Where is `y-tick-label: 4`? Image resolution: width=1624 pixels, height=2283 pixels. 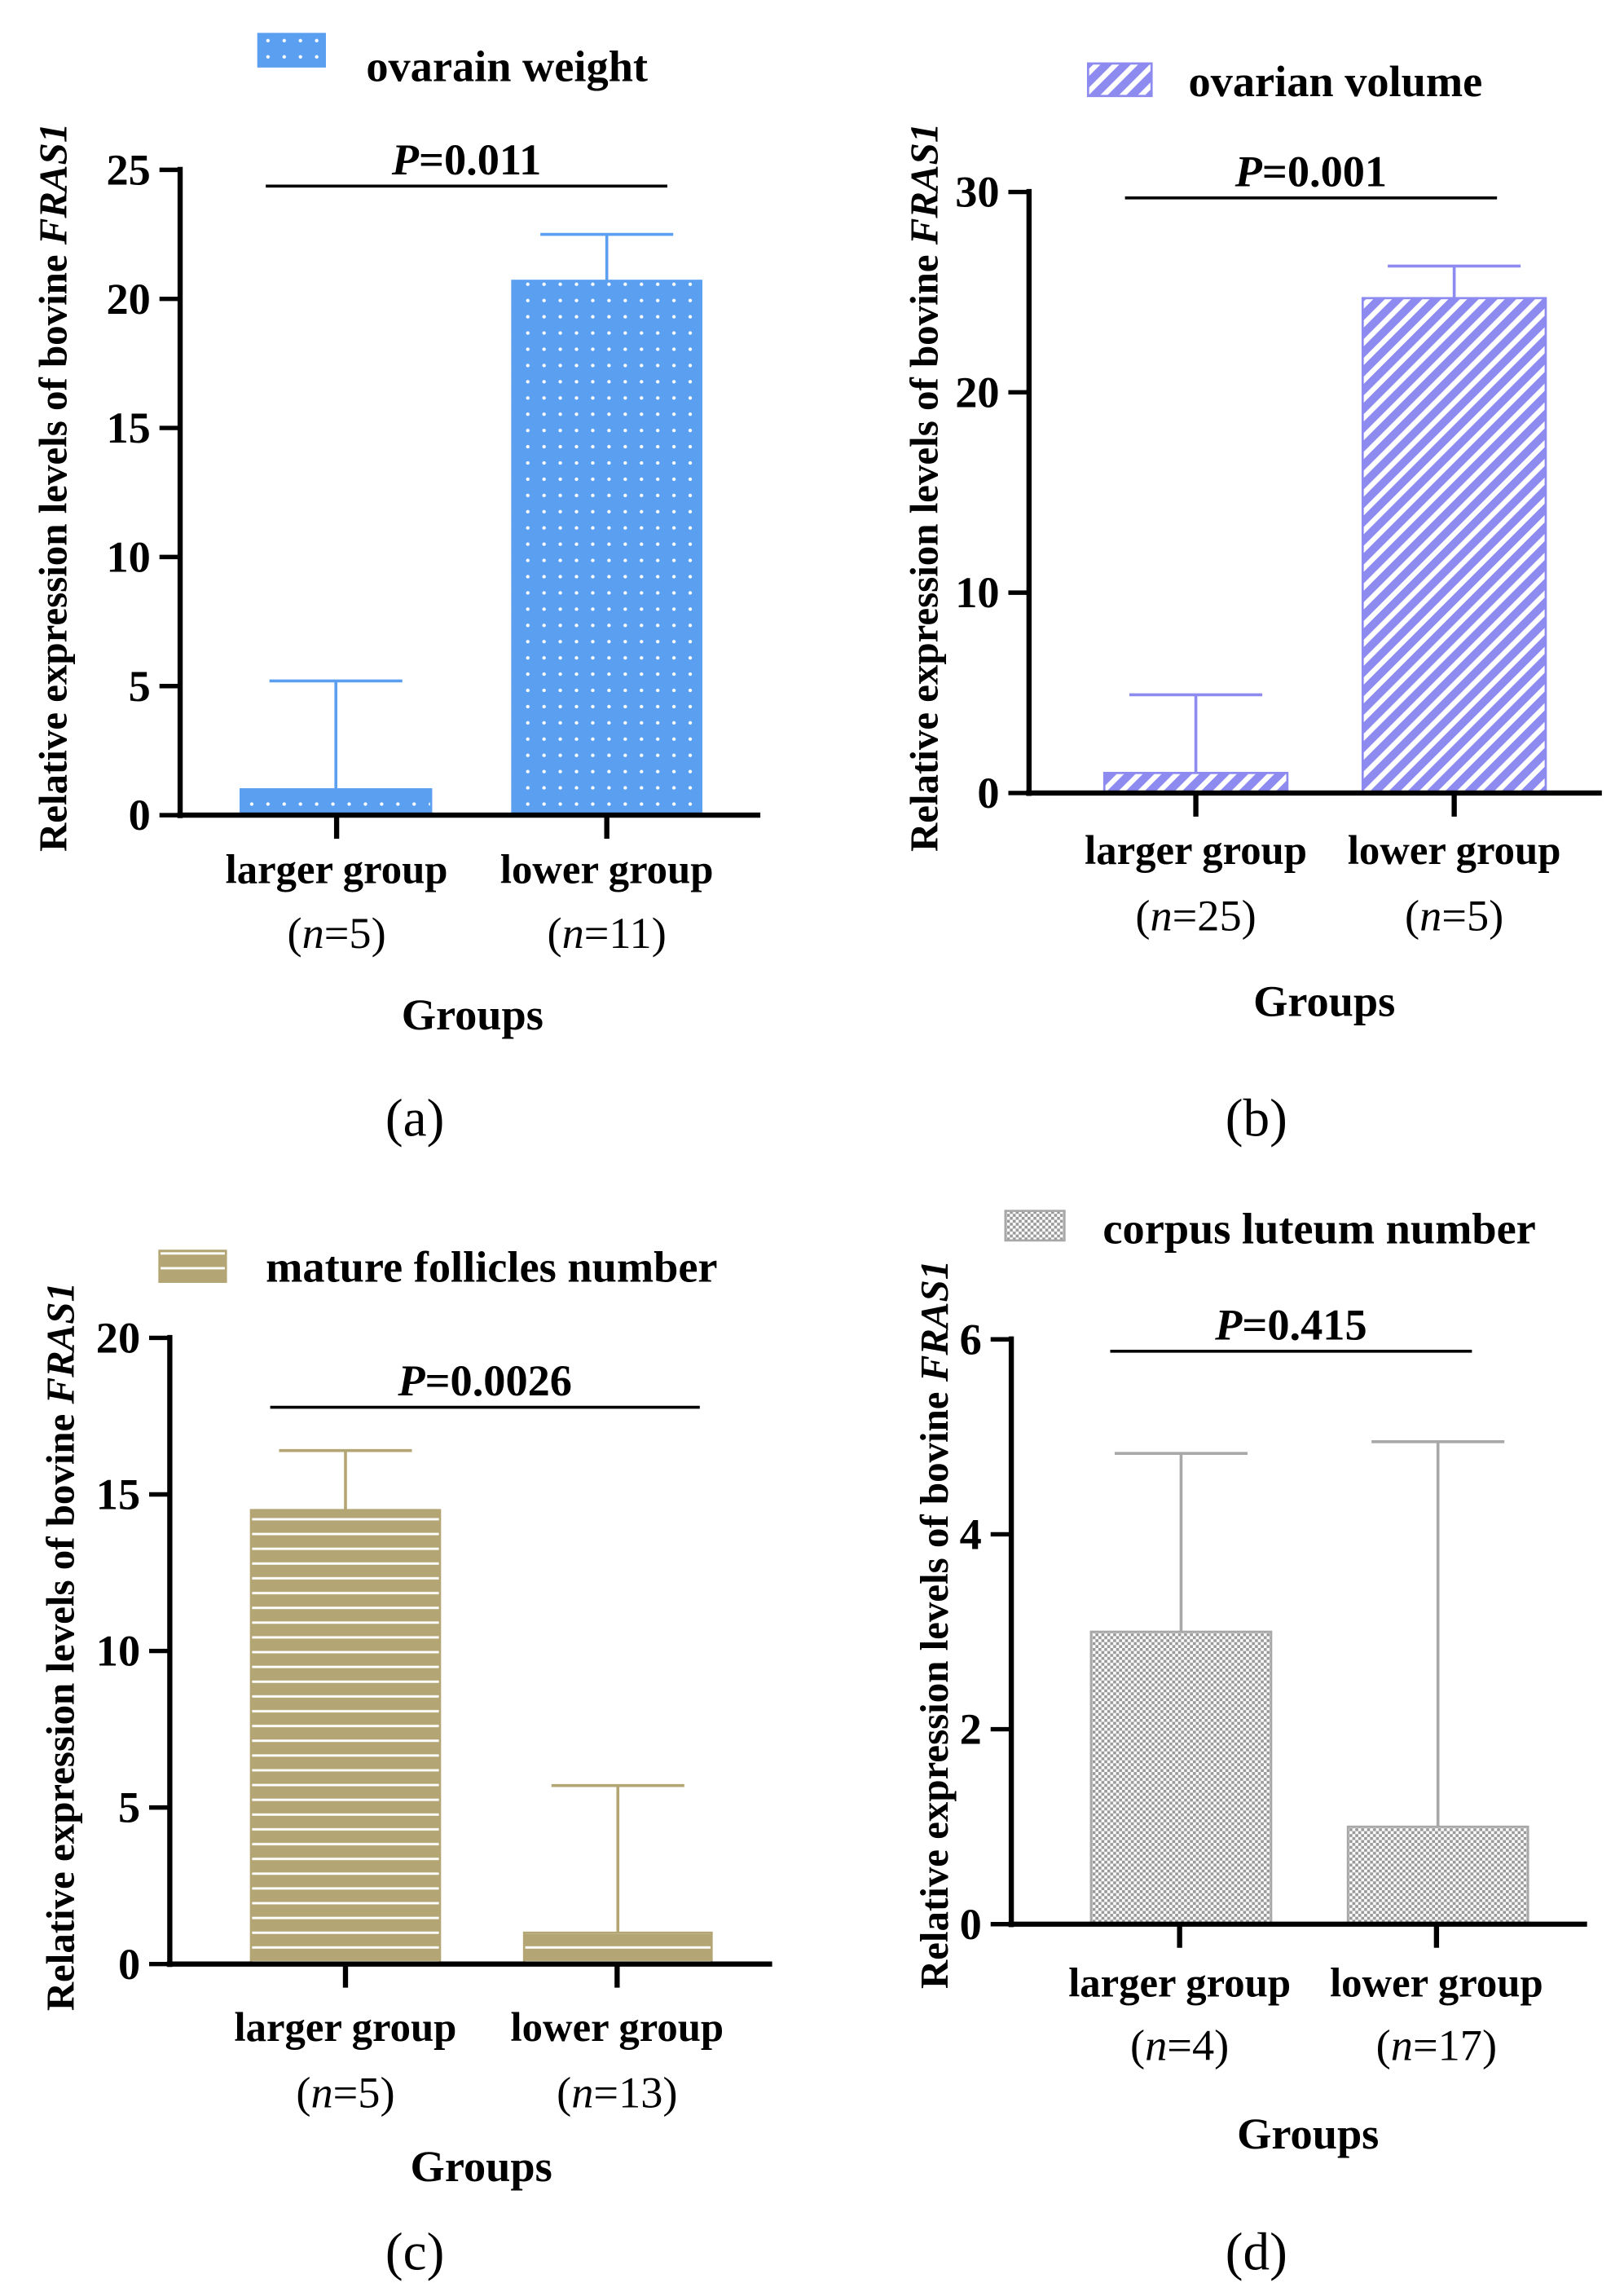 y-tick-label: 4 is located at coordinates (971, 1534).